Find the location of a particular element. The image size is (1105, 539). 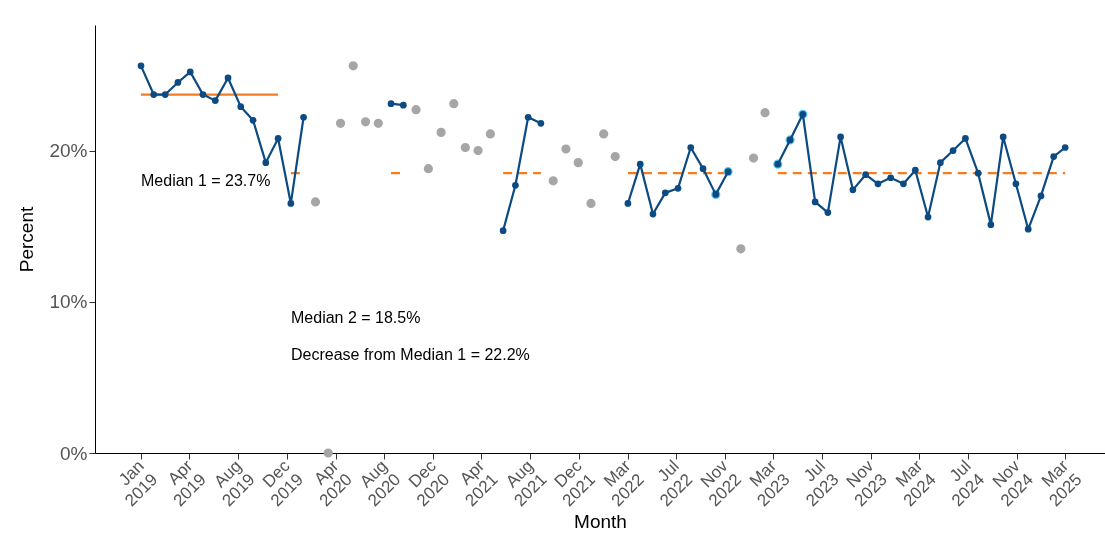

y-axis-title: Percent is located at coordinates (27, 239).